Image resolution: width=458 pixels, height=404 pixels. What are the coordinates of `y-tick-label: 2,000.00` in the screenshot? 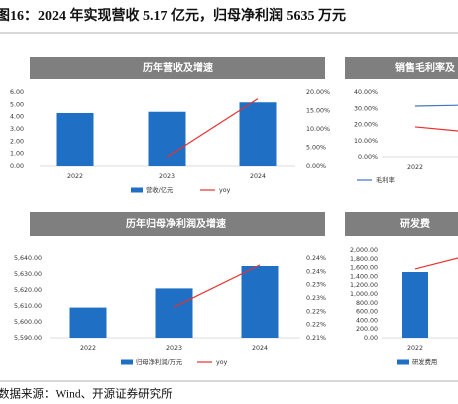 It's located at (364, 250).